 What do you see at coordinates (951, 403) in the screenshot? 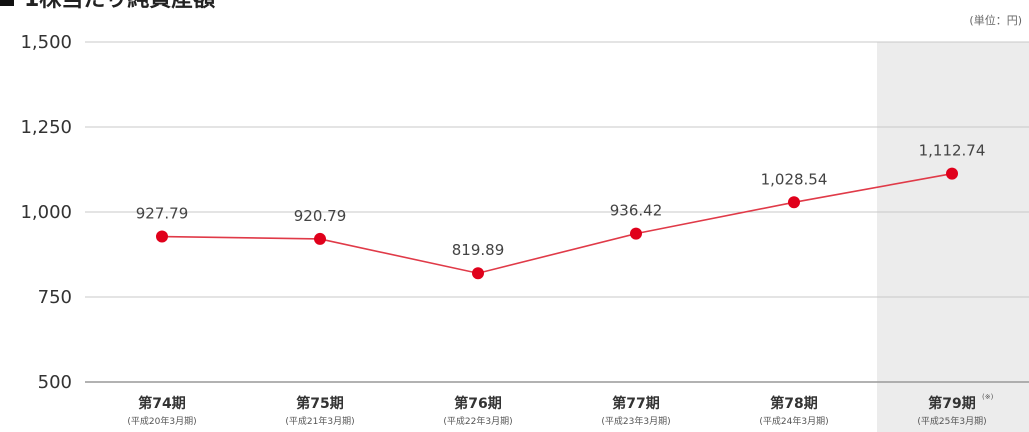
I see `x-category-label: 第79期` at bounding box center [951, 403].